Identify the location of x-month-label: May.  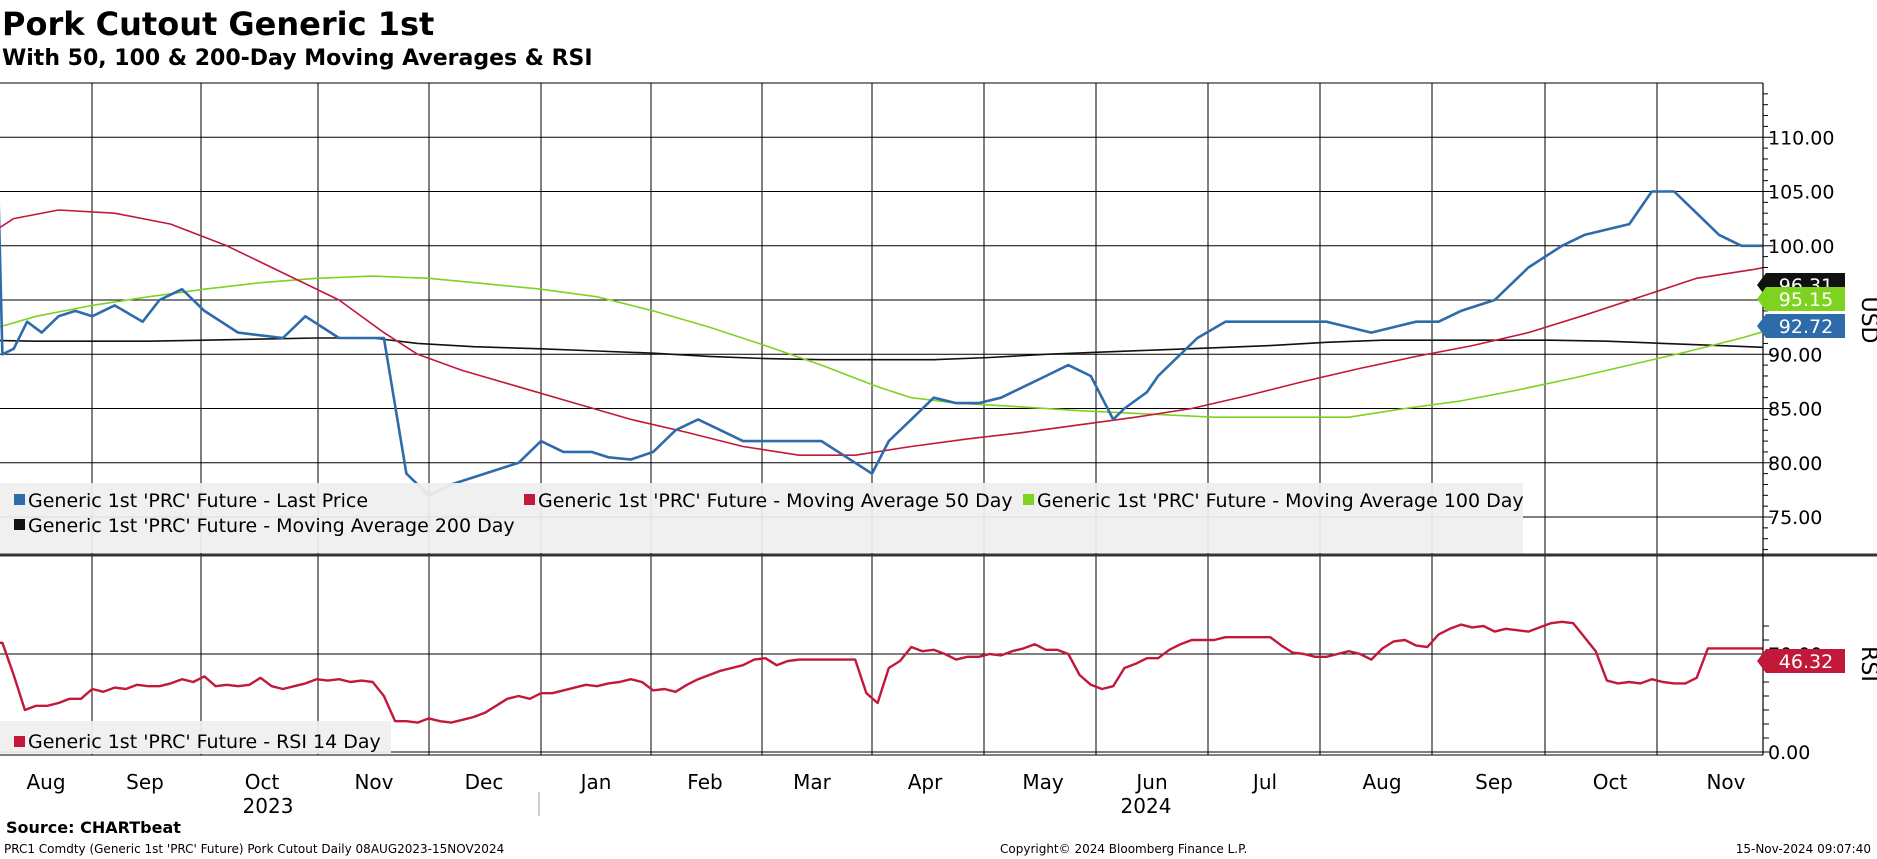
(1043, 782).